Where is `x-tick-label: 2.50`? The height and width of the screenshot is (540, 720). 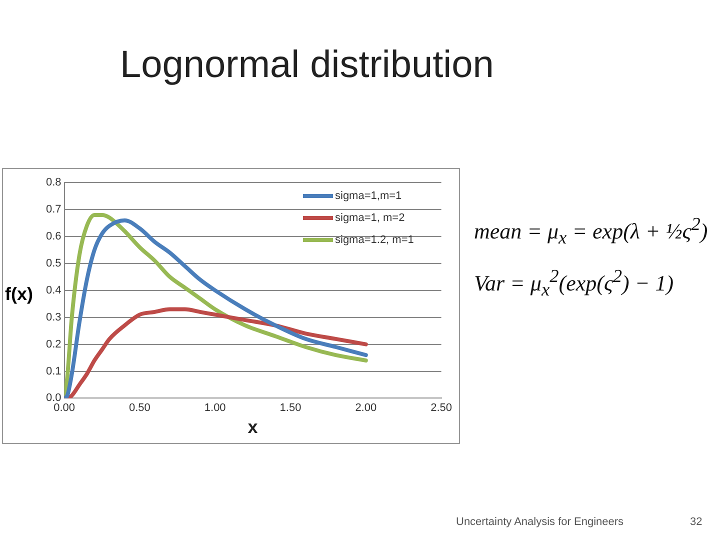
x-tick-label: 2.50 is located at coordinates (441, 408).